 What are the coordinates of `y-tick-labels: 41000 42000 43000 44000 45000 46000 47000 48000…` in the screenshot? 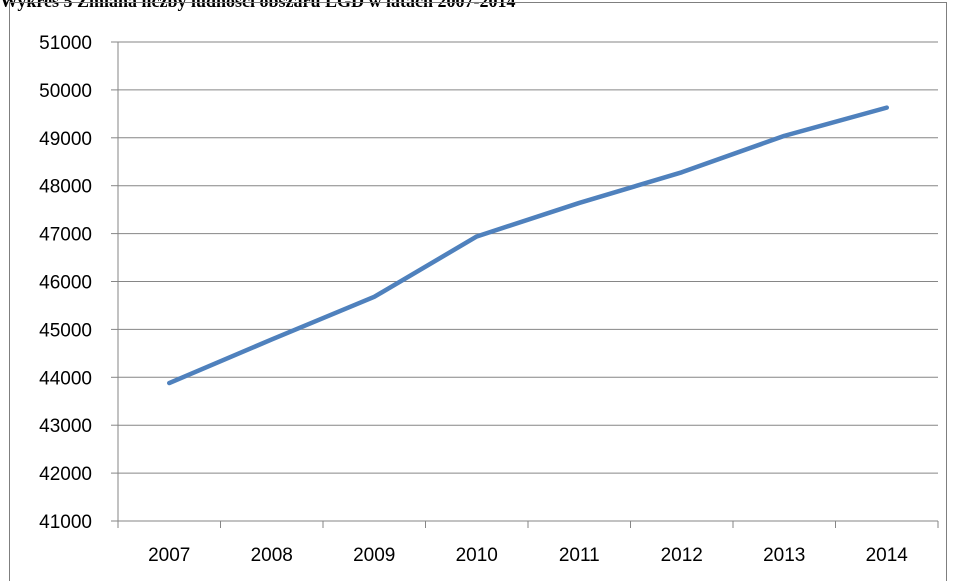 It's located at (65, 283).